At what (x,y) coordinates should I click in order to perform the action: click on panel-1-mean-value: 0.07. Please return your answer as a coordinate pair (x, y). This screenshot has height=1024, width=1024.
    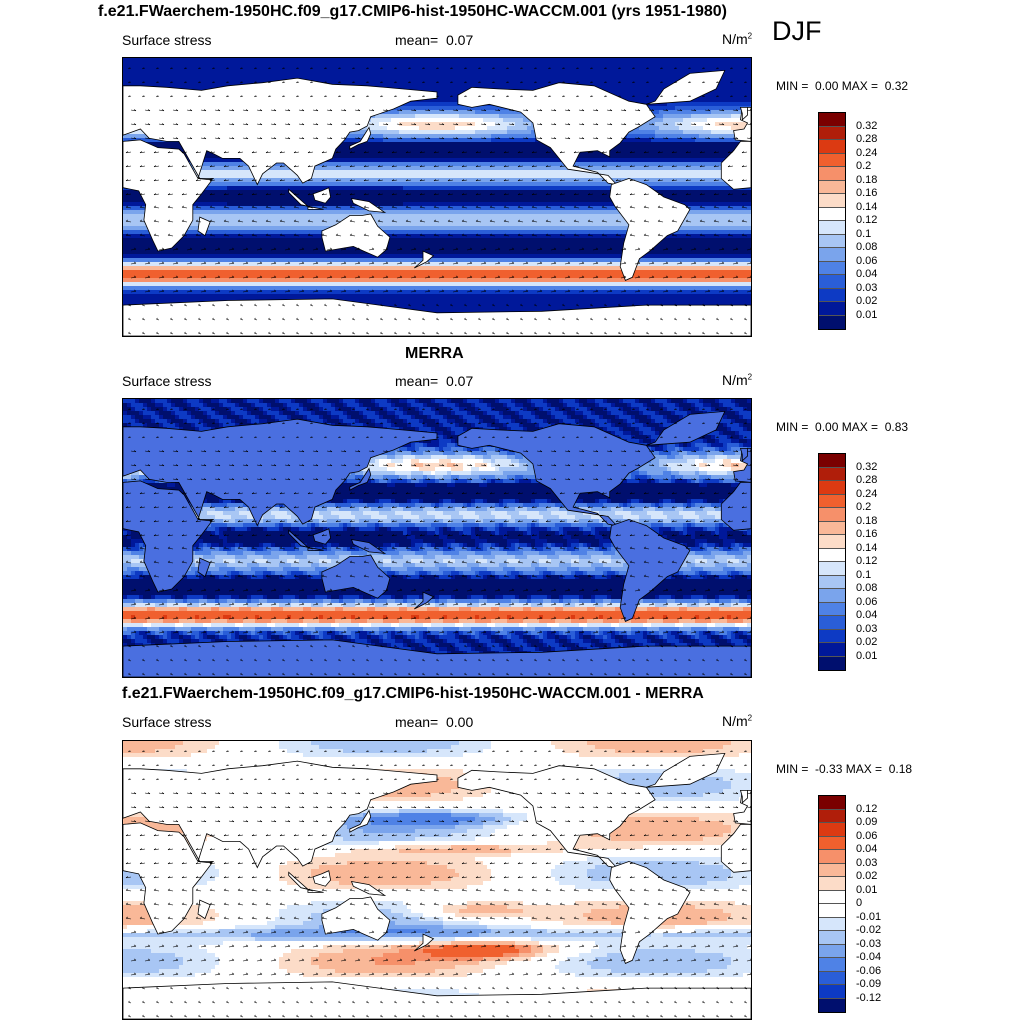
    Looking at the image, I should click on (459, 40).